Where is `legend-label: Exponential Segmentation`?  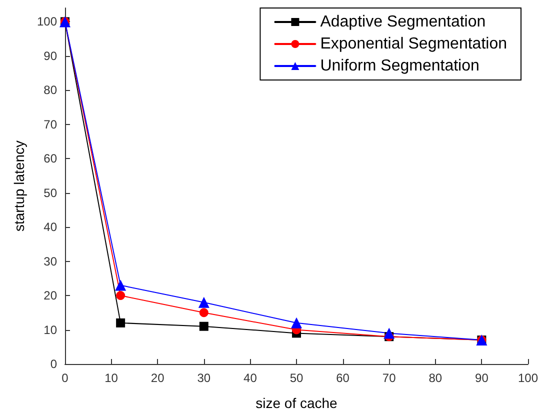
legend-label: Exponential Segmentation is located at coordinates (413, 44).